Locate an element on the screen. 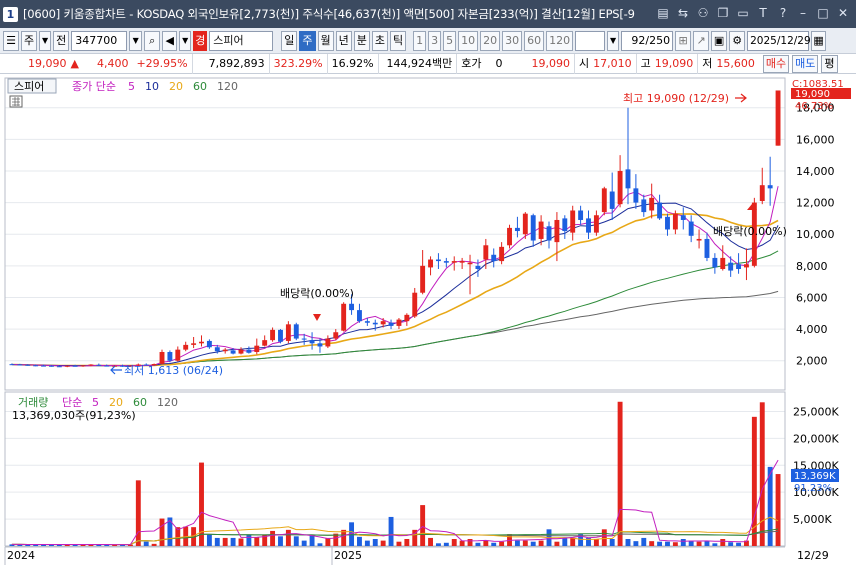  font-icon: T is located at coordinates (763, 13).